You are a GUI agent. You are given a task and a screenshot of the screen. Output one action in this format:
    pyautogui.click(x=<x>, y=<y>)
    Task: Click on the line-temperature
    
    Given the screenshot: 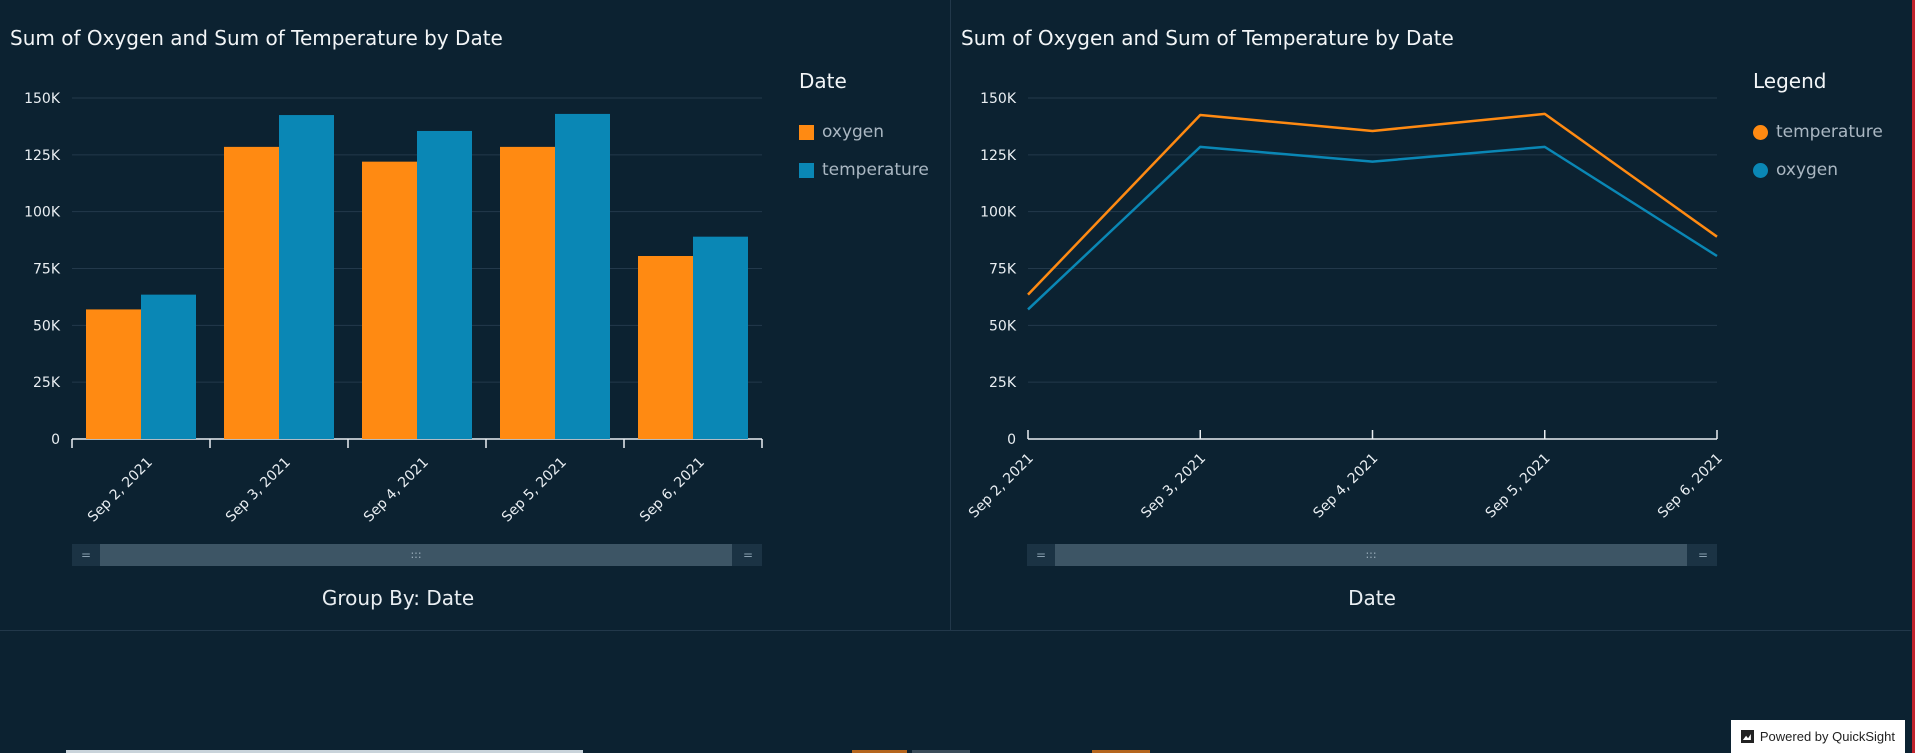 What is the action you would take?
    pyautogui.click(x=1372, y=204)
    